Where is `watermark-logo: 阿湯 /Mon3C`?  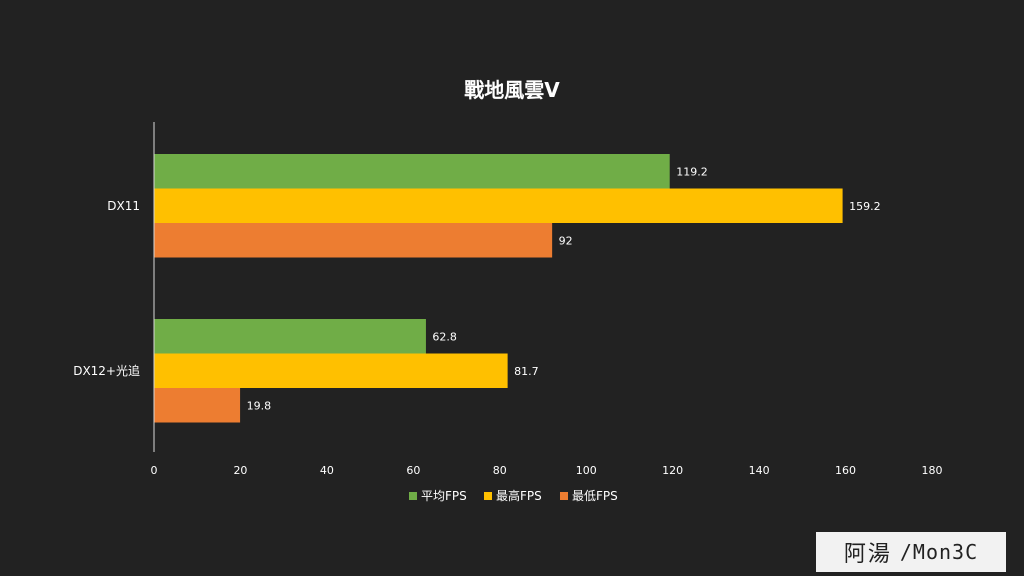 watermark-logo: 阿湯 /Mon3C is located at coordinates (911, 552).